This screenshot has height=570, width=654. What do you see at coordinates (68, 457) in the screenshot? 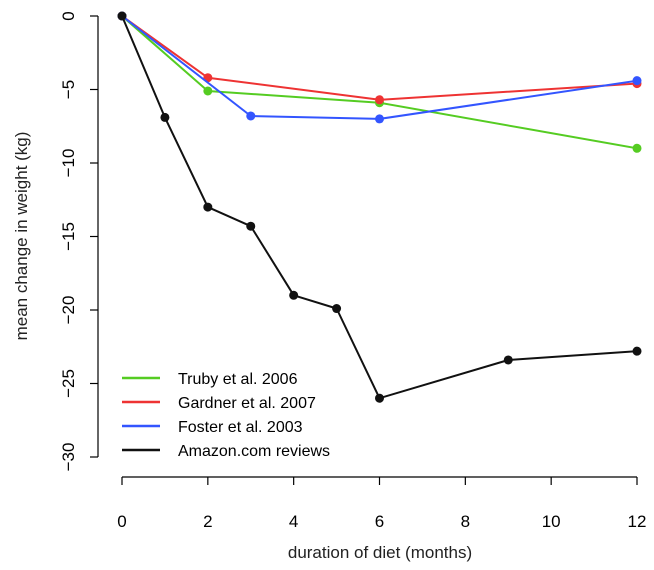
I see `y-tick-label: −30` at bounding box center [68, 457].